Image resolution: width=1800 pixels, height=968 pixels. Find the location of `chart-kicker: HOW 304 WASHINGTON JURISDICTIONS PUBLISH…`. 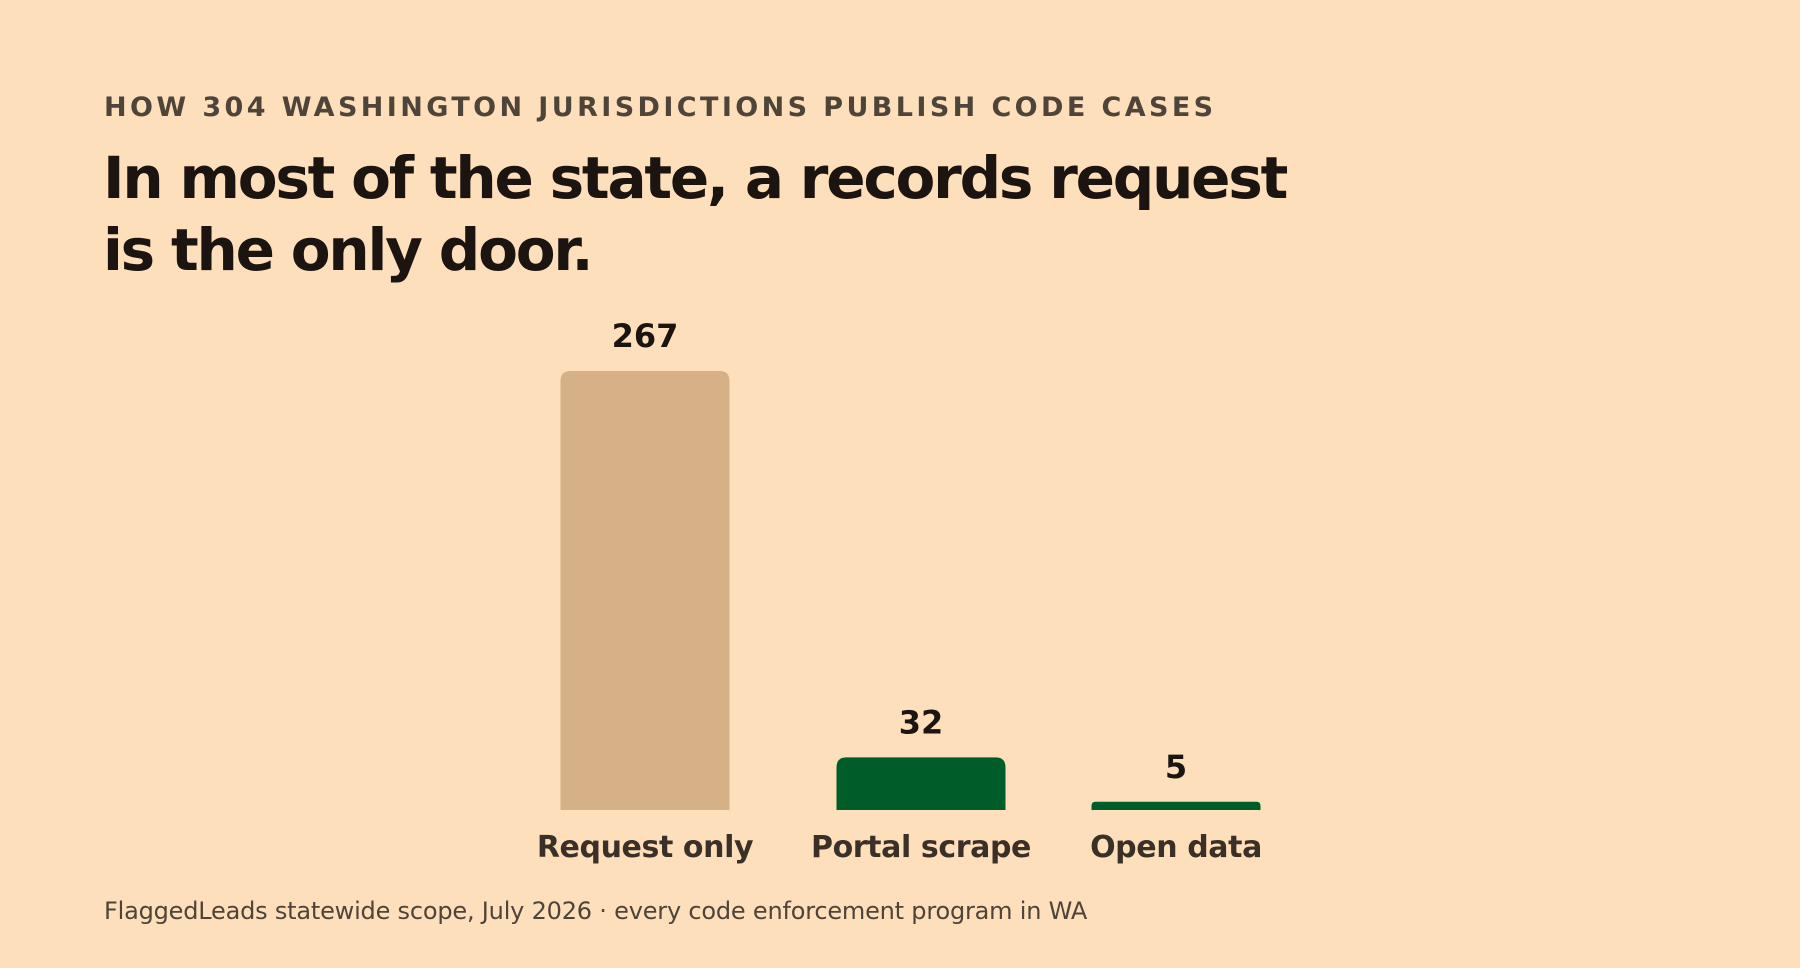

chart-kicker: HOW 304 WASHINGTON JURISDICTIONS PUBLISH… is located at coordinates (660, 107).